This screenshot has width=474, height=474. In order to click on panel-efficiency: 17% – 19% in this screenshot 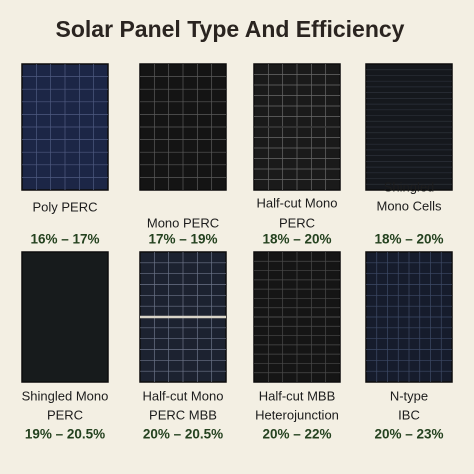, I will do `click(182, 239)`.